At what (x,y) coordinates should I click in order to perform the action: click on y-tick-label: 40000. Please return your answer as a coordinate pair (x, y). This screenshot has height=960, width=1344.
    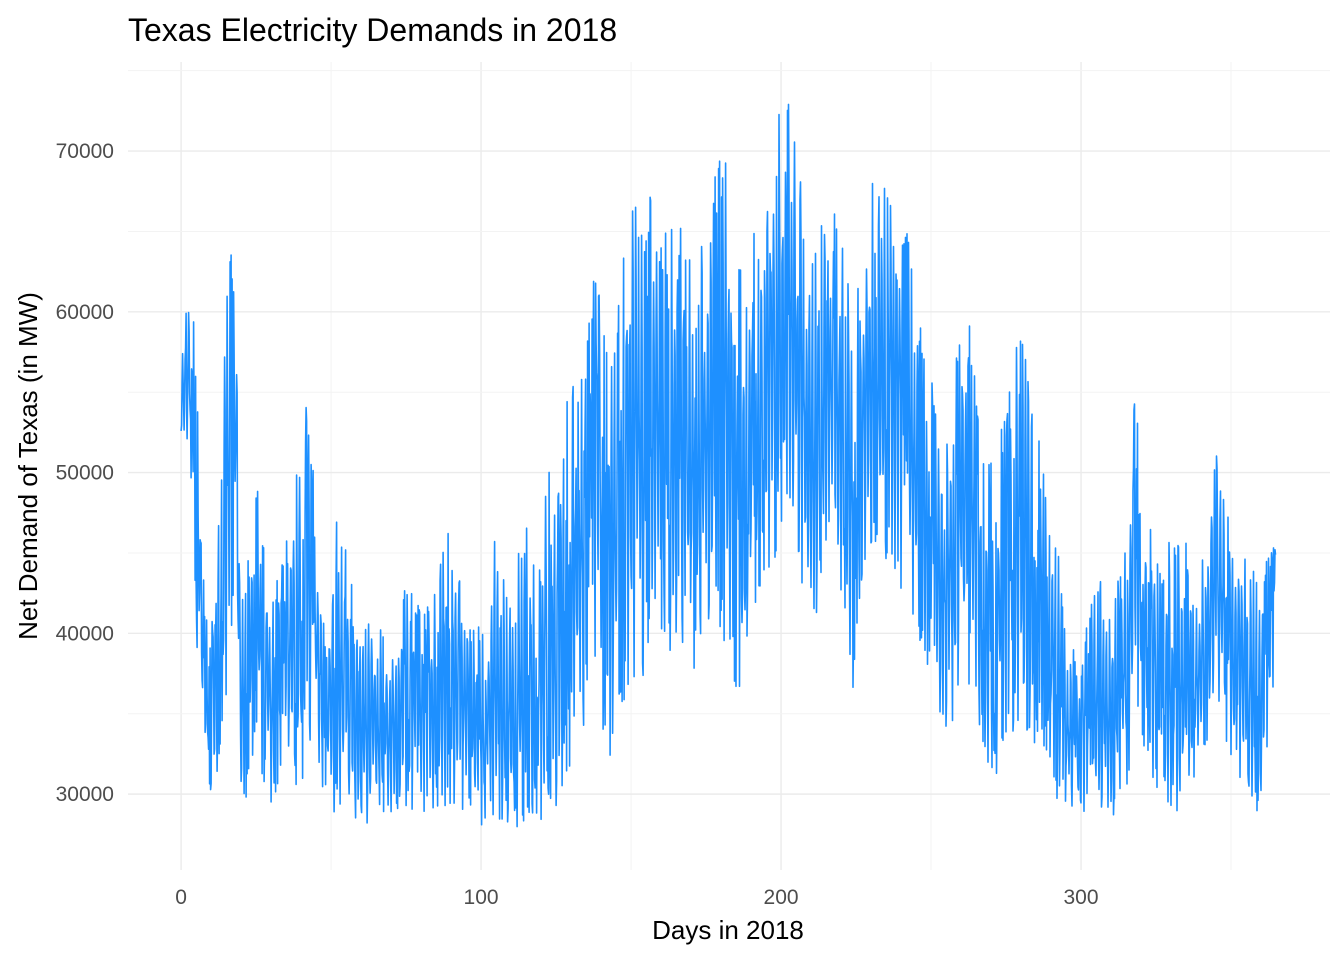
    Looking at the image, I should click on (85, 633).